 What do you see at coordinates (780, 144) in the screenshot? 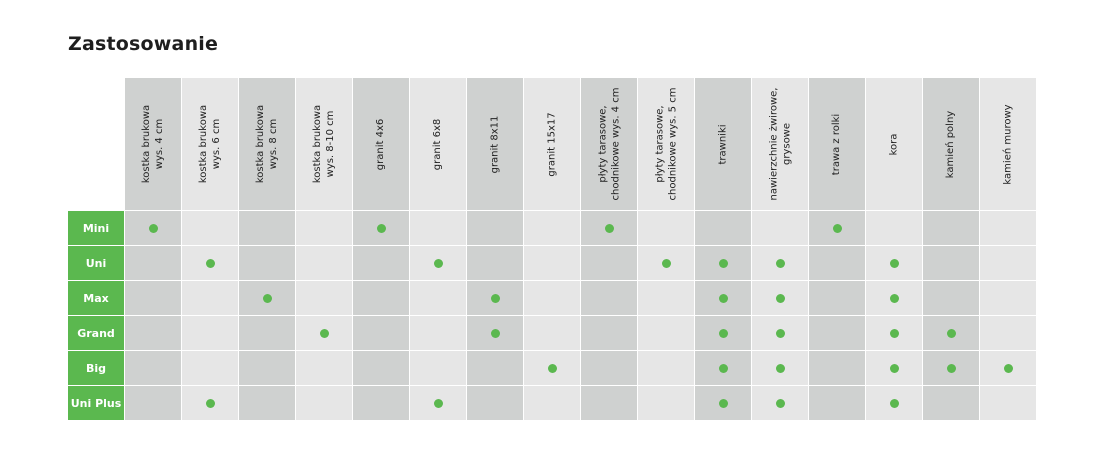
I see `column-header-label: nawierzchnie żwirowe, grysowe` at bounding box center [780, 144].